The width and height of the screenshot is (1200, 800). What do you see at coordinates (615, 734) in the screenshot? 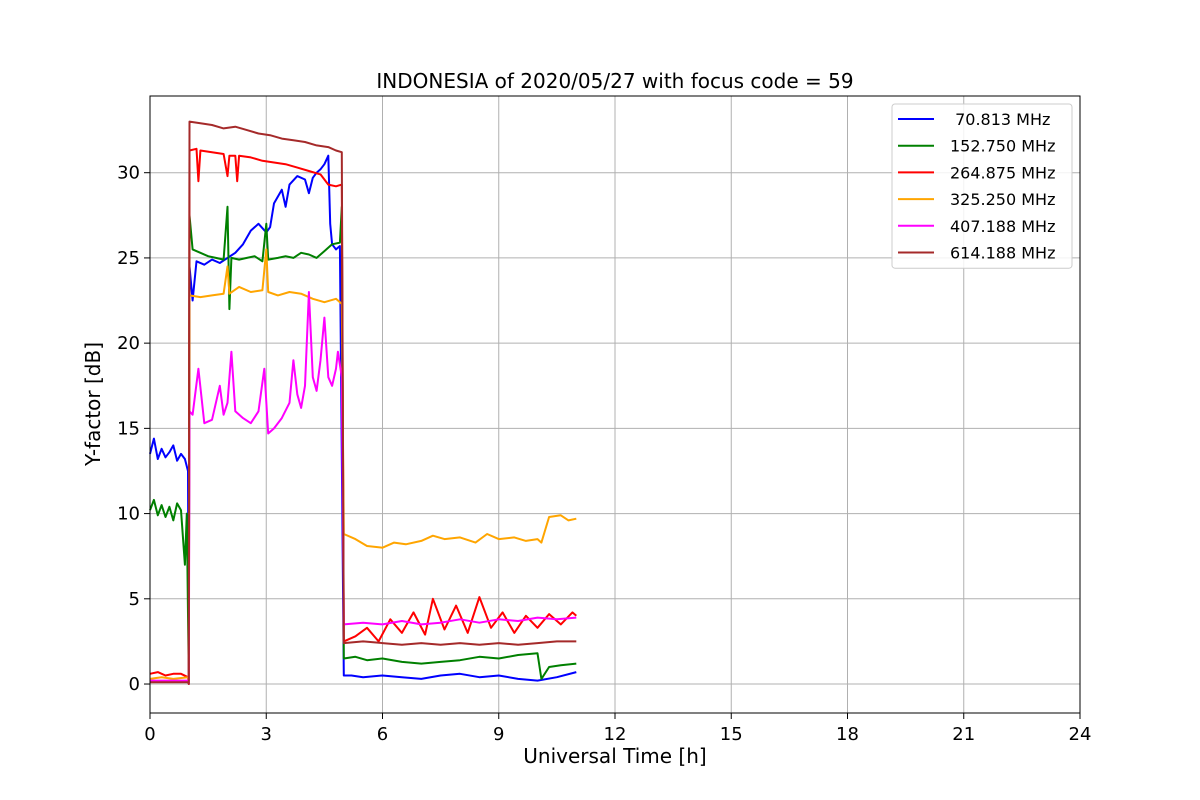
I see `x-tick-label: 12` at bounding box center [615, 734].